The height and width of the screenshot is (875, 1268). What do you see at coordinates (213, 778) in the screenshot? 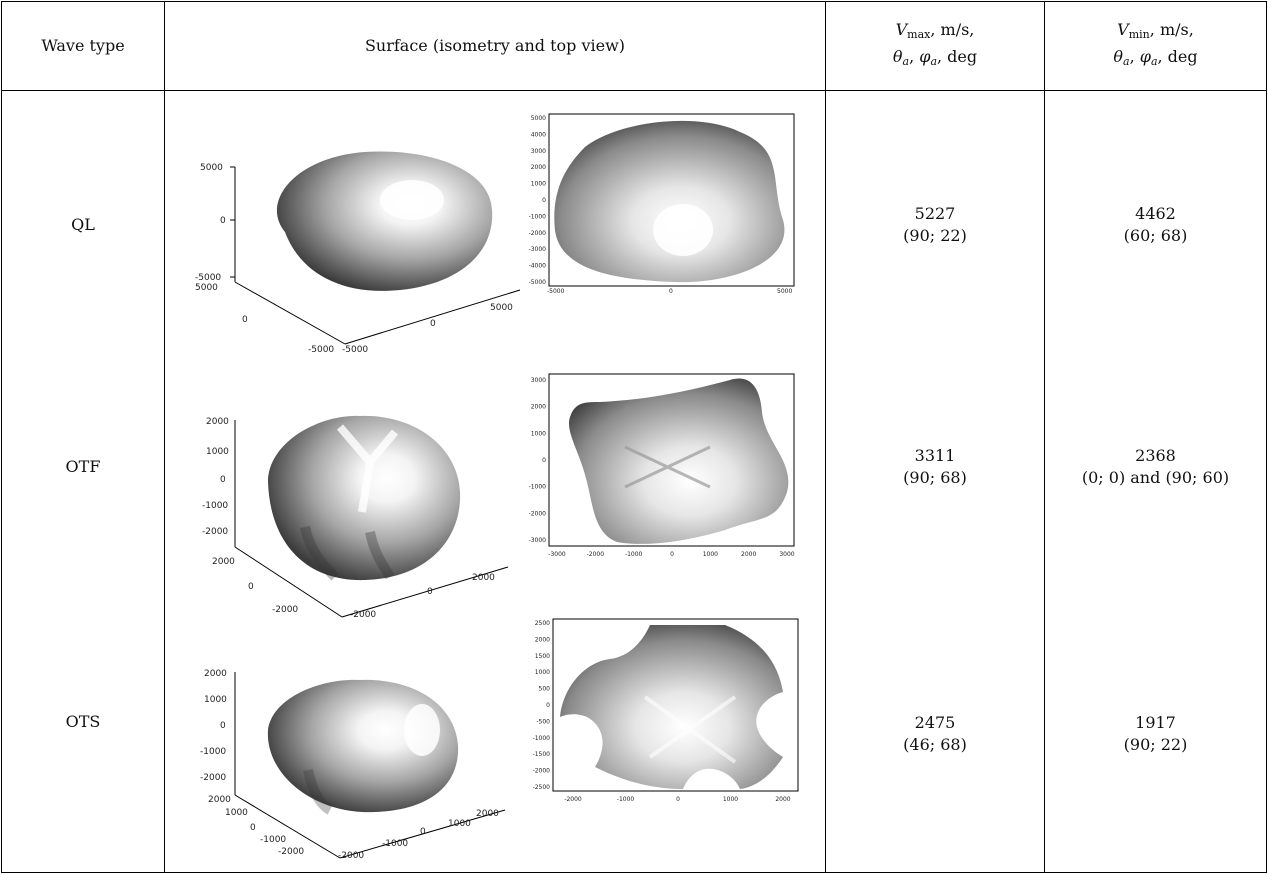
I see `ots-iso-z-tick-4: -2000` at bounding box center [213, 778].